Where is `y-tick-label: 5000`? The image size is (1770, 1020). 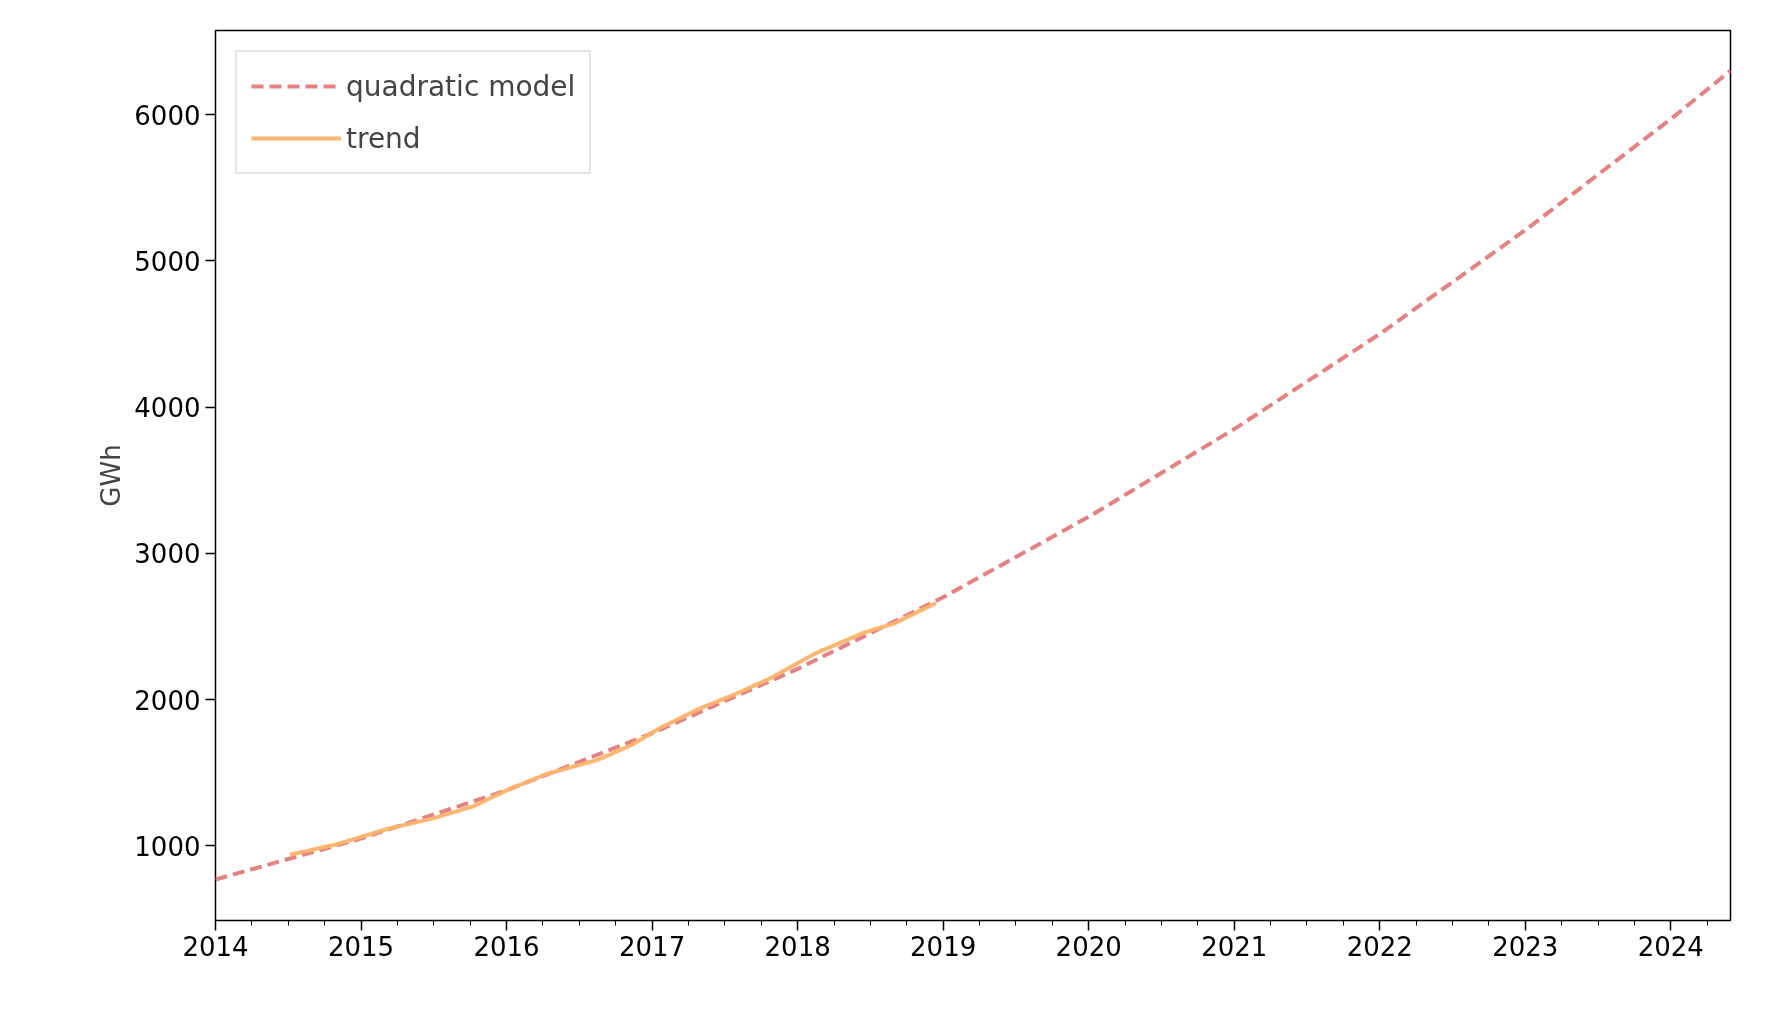
y-tick-label: 5000 is located at coordinates (167, 261).